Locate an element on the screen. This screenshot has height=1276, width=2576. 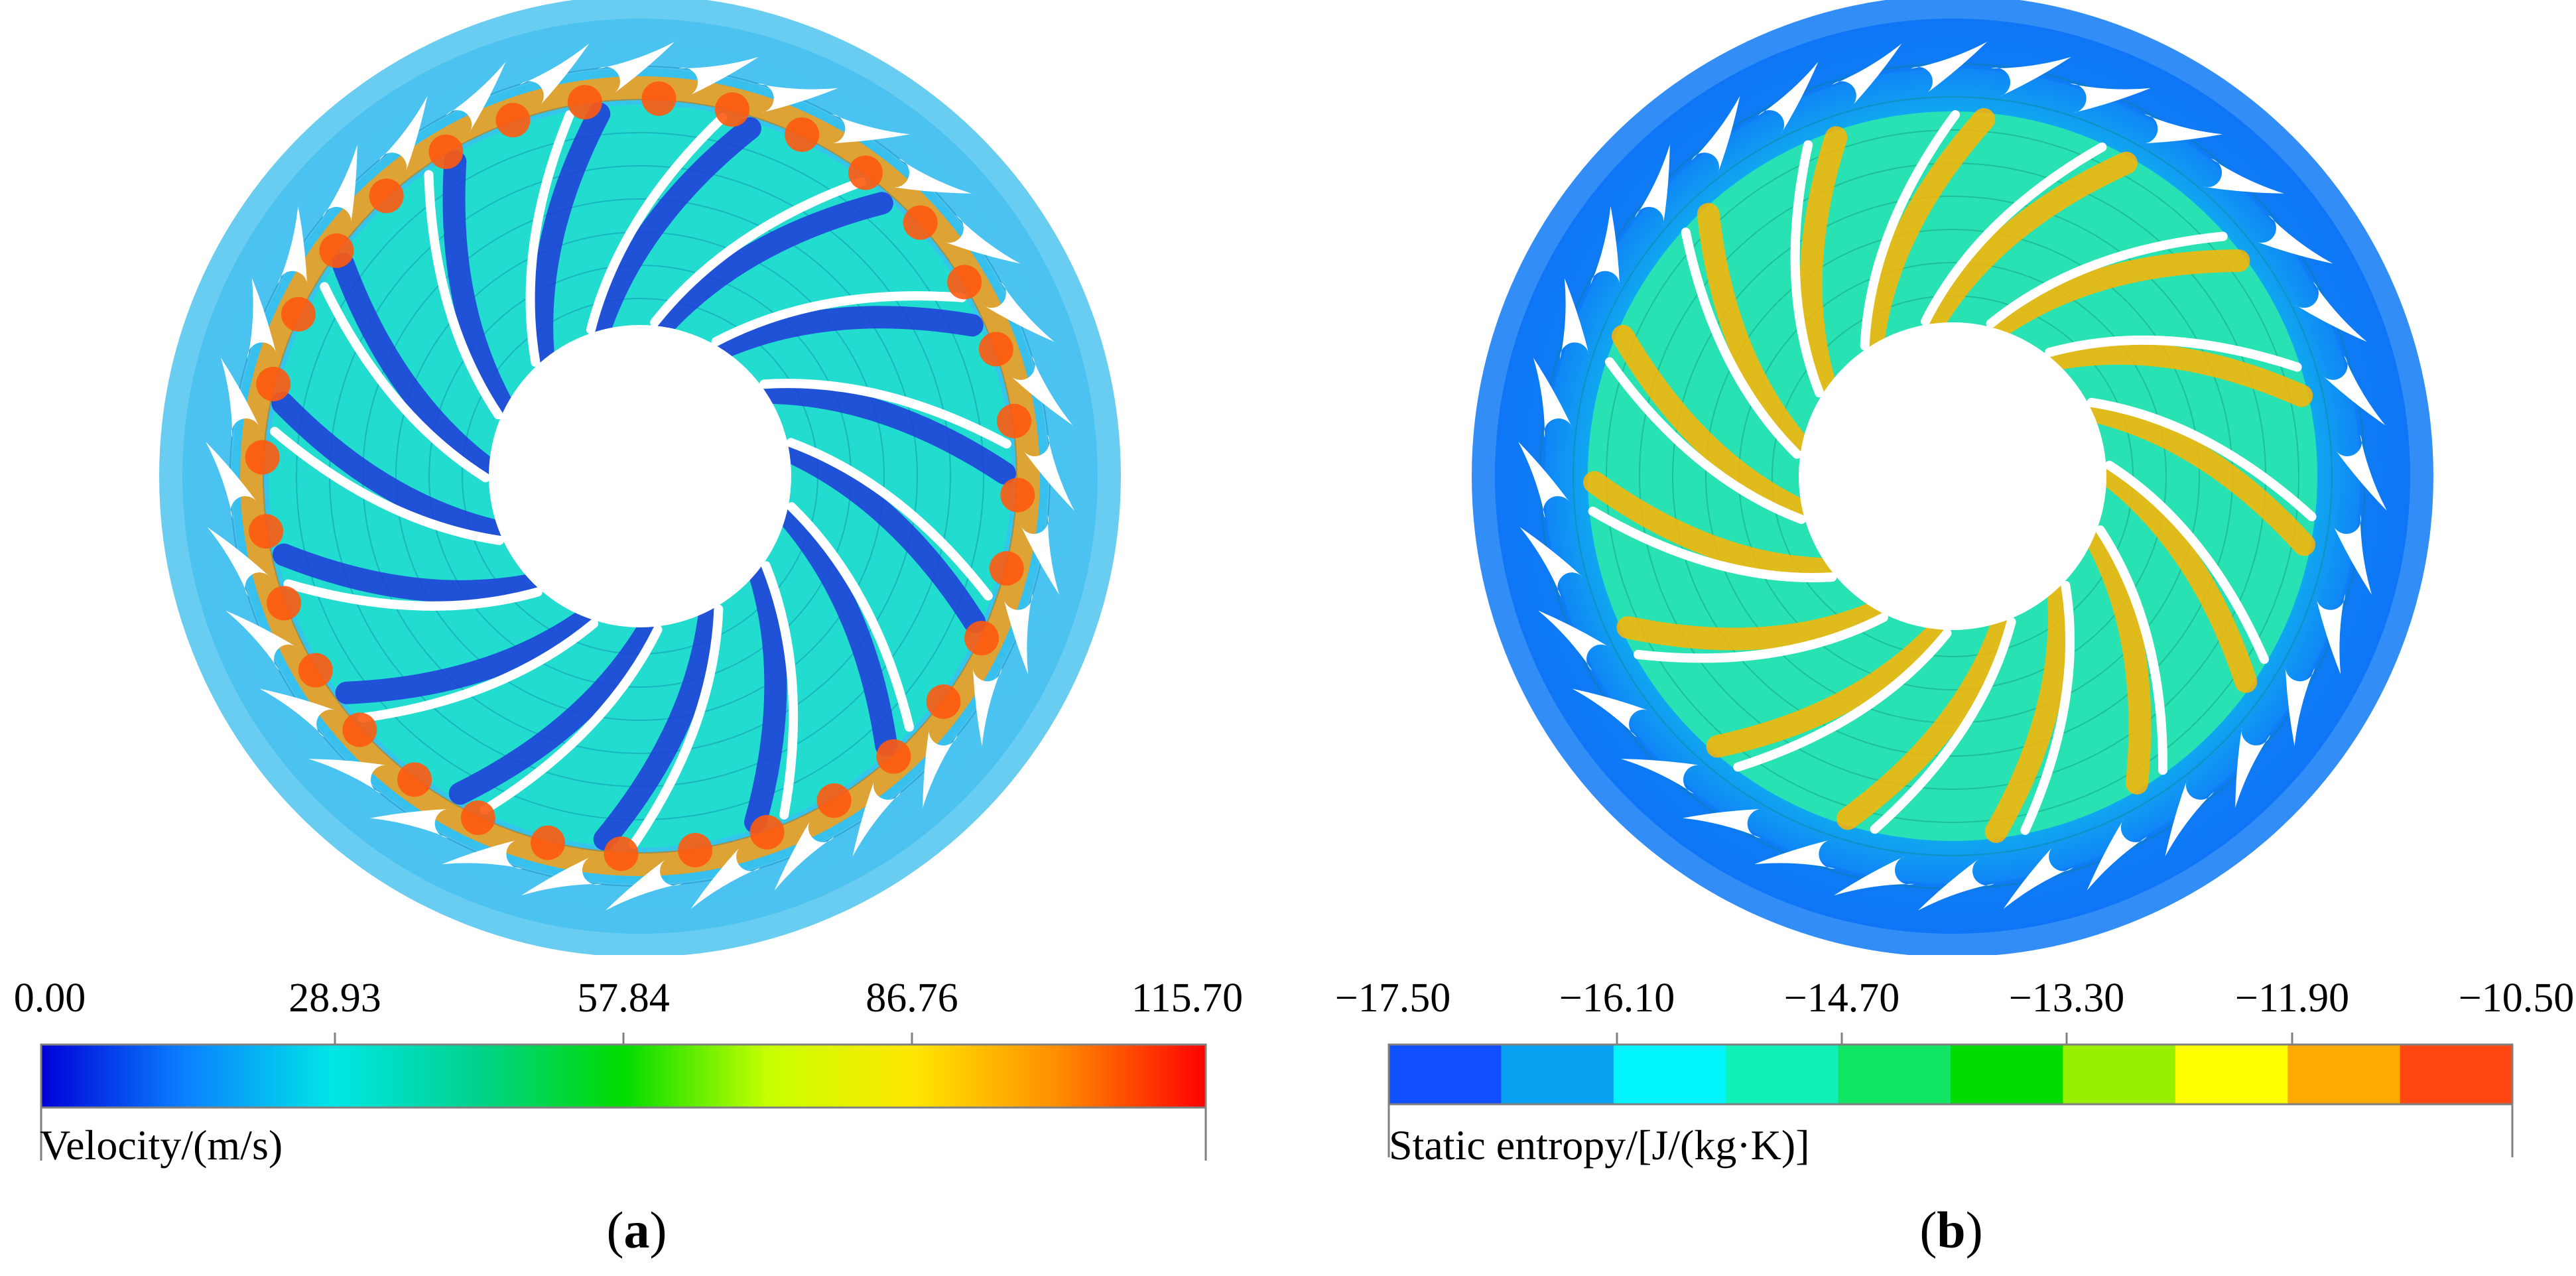
colorbar-frame is located at coordinates (624, 1076).